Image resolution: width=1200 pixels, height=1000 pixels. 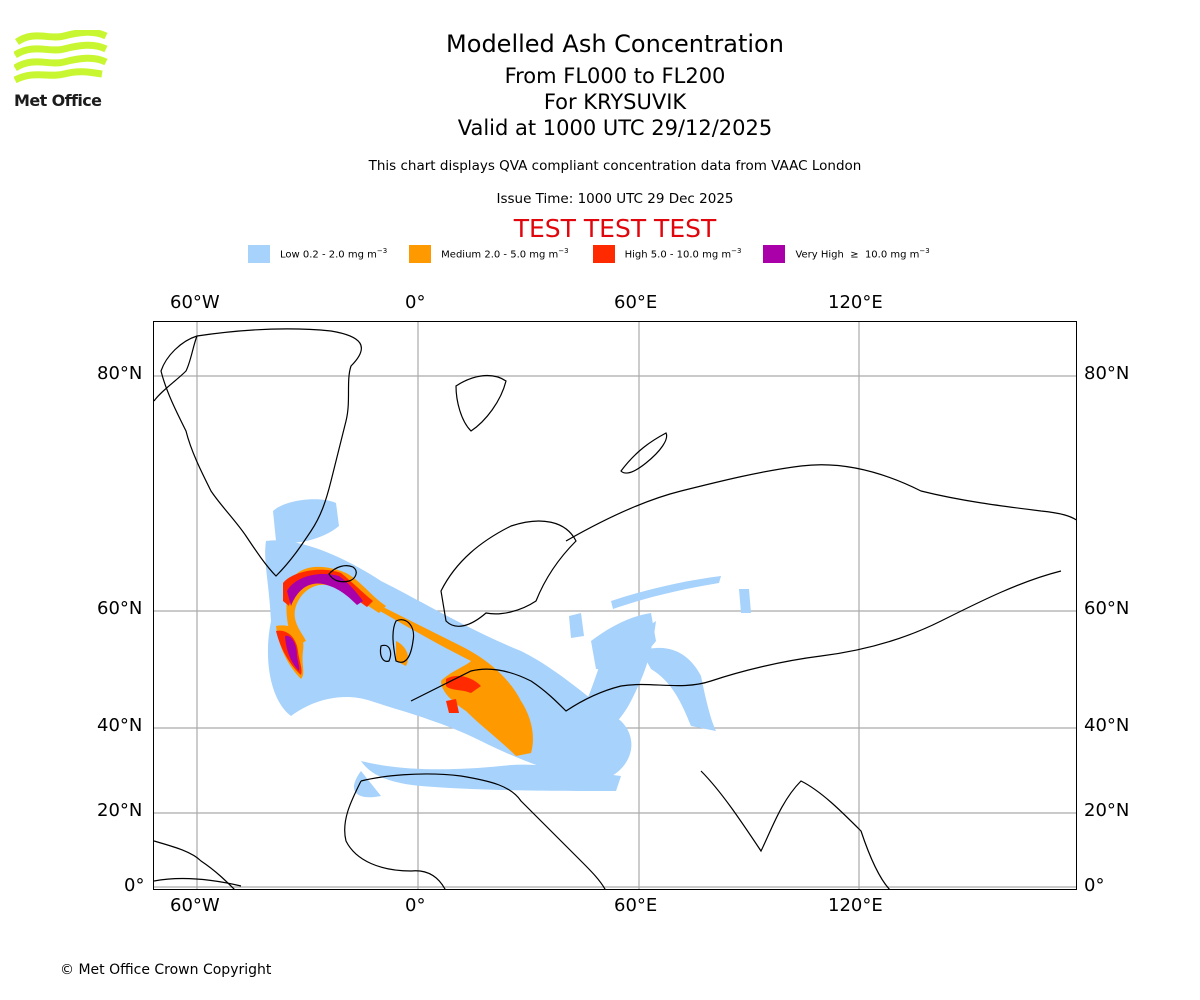 What do you see at coordinates (420, 254) in the screenshot?
I see `legend-swatch-medium` at bounding box center [420, 254].